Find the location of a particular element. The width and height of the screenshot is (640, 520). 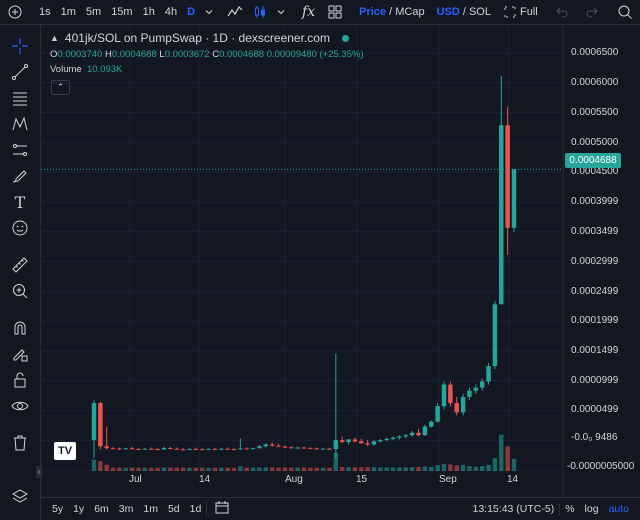

tradingview-logo: TV is located at coordinates (65, 451).